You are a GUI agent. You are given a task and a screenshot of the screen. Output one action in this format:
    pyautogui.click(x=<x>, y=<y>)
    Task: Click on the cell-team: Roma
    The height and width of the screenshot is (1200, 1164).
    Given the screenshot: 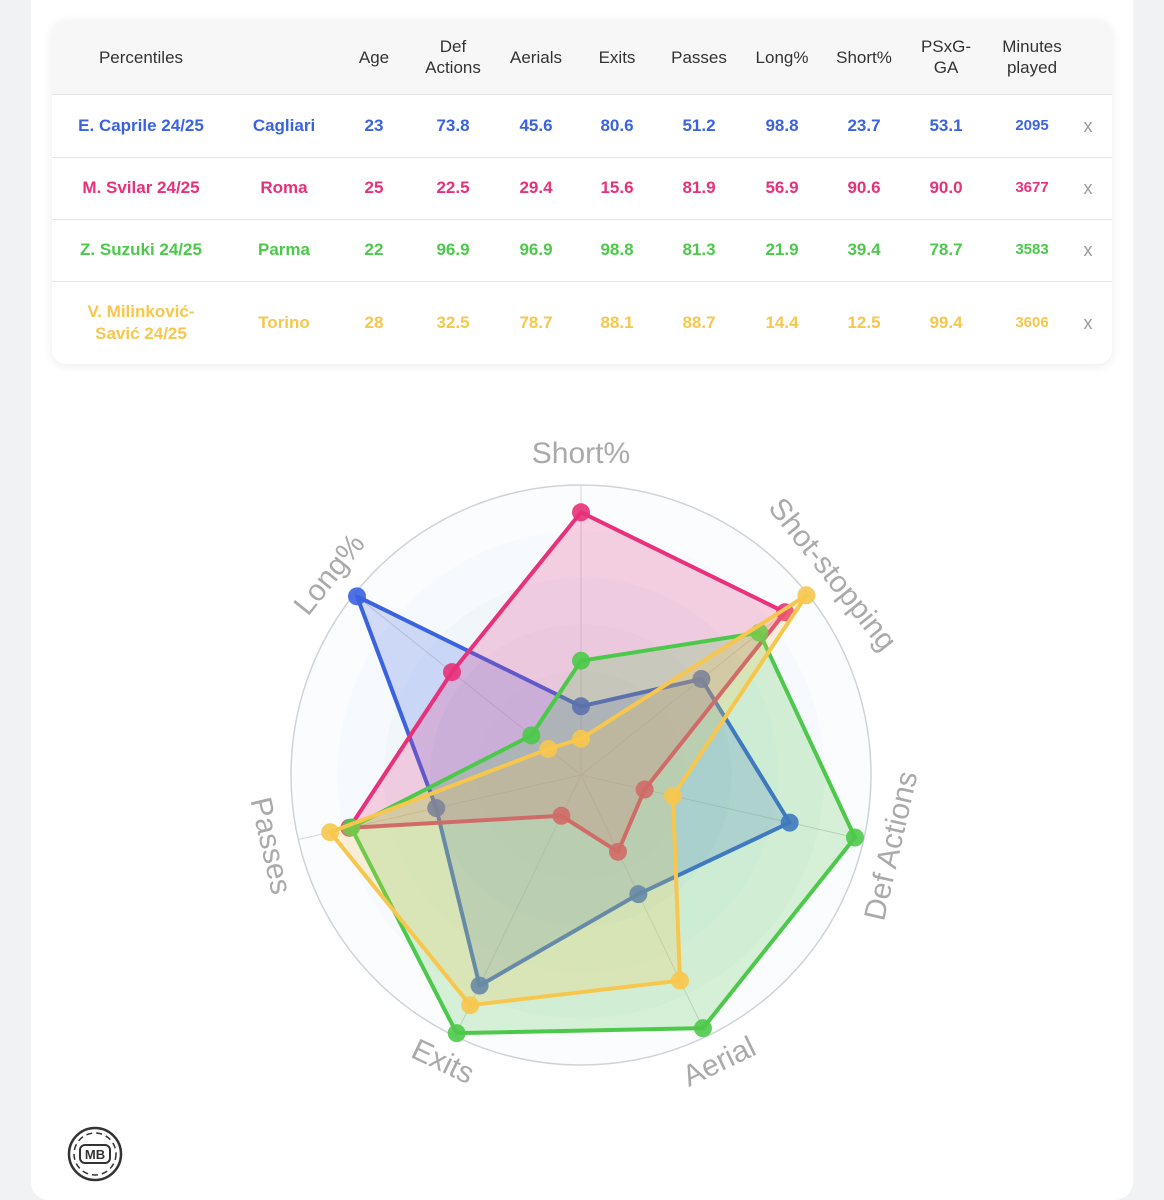 What is the action you would take?
    pyautogui.click(x=284, y=187)
    